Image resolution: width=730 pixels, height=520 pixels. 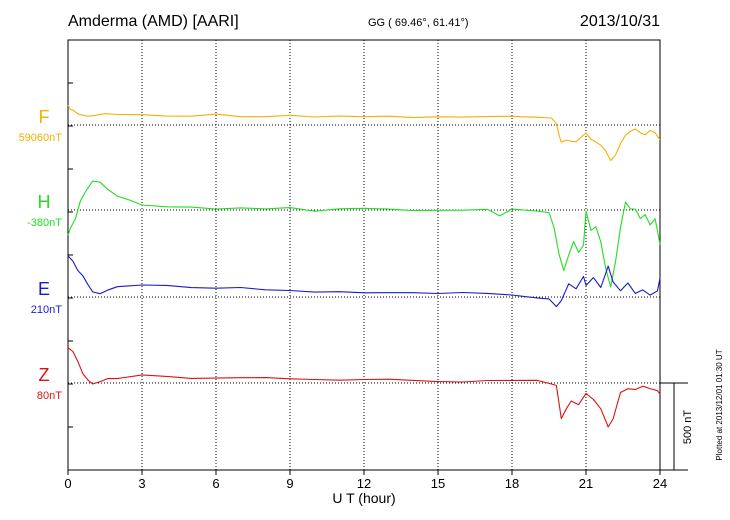 What do you see at coordinates (363, 498) in the screenshot?
I see `x-axis-label: U T (hour)` at bounding box center [363, 498].